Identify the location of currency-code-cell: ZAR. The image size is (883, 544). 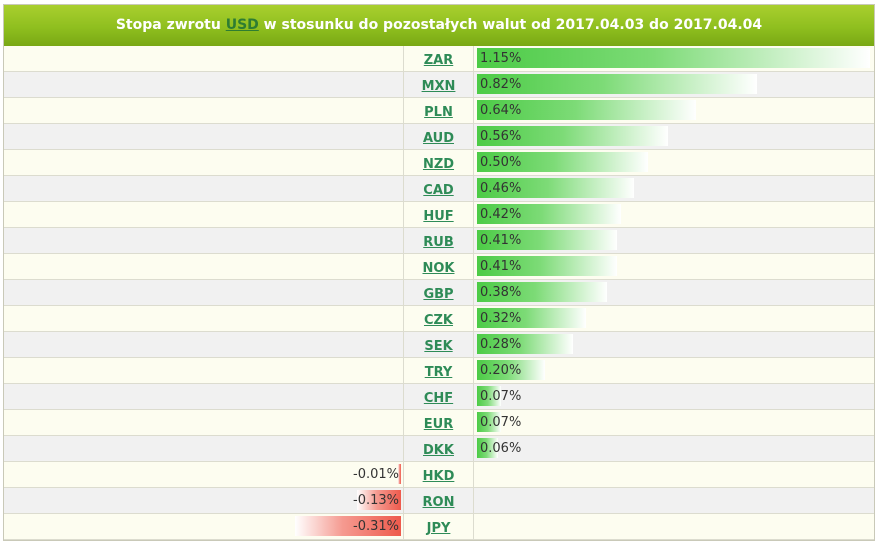
(439, 58).